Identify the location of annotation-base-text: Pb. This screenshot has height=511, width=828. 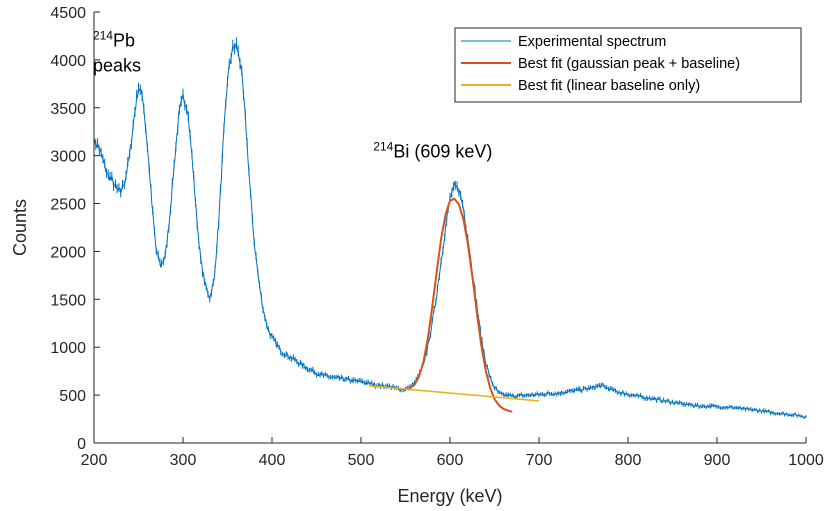
(124, 40).